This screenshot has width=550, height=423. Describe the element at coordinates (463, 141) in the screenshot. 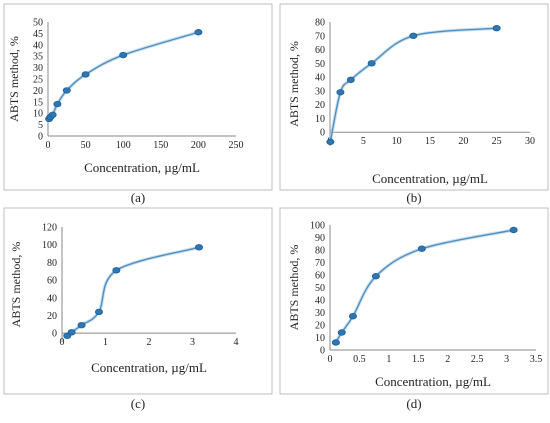

I see `x-tick-label: 20` at that location.